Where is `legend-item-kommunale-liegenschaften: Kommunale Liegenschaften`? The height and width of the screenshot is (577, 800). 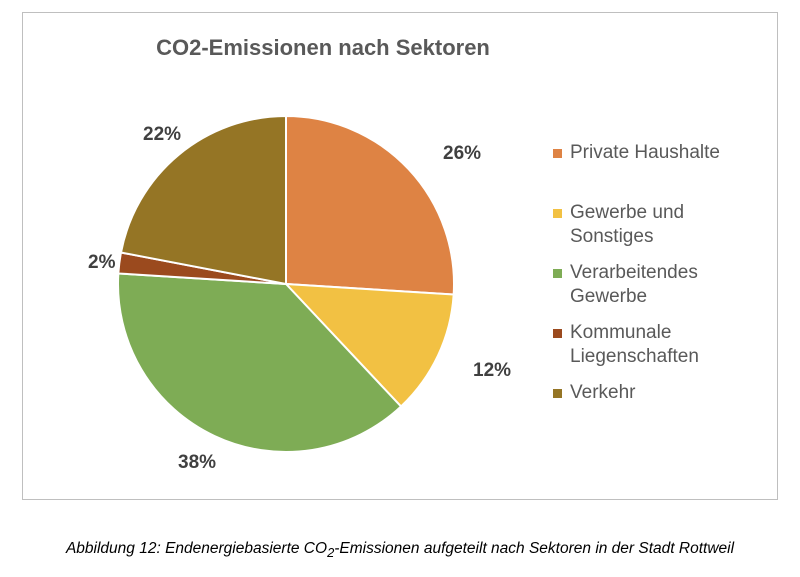 legend-item-kommunale-liegenschaften: Kommunale Liegenschaften is located at coordinates (661, 345).